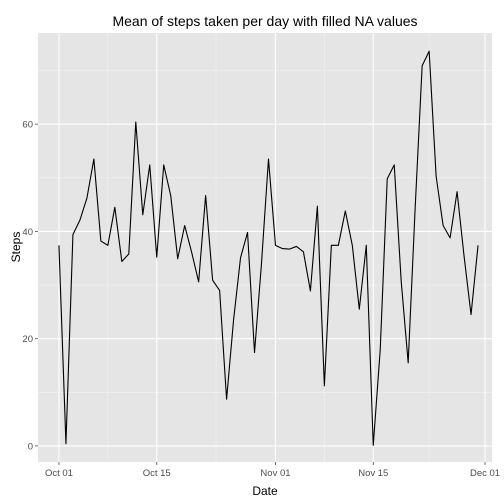  I want to click on x-axis-label: Date, so click(265, 491).